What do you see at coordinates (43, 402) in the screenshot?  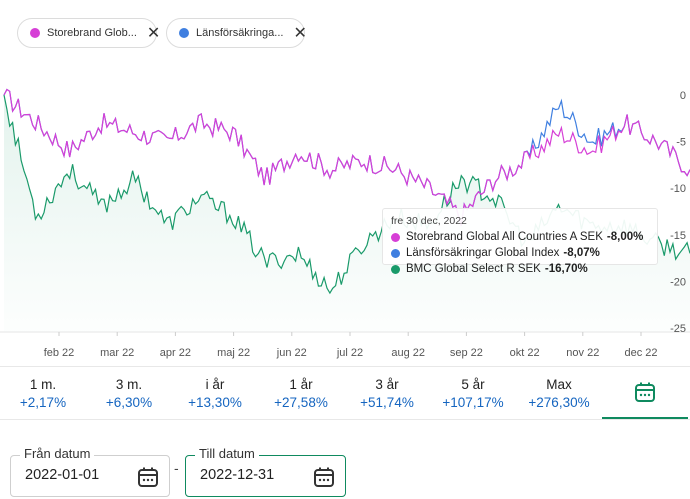 I see `period-return: +2,17%` at bounding box center [43, 402].